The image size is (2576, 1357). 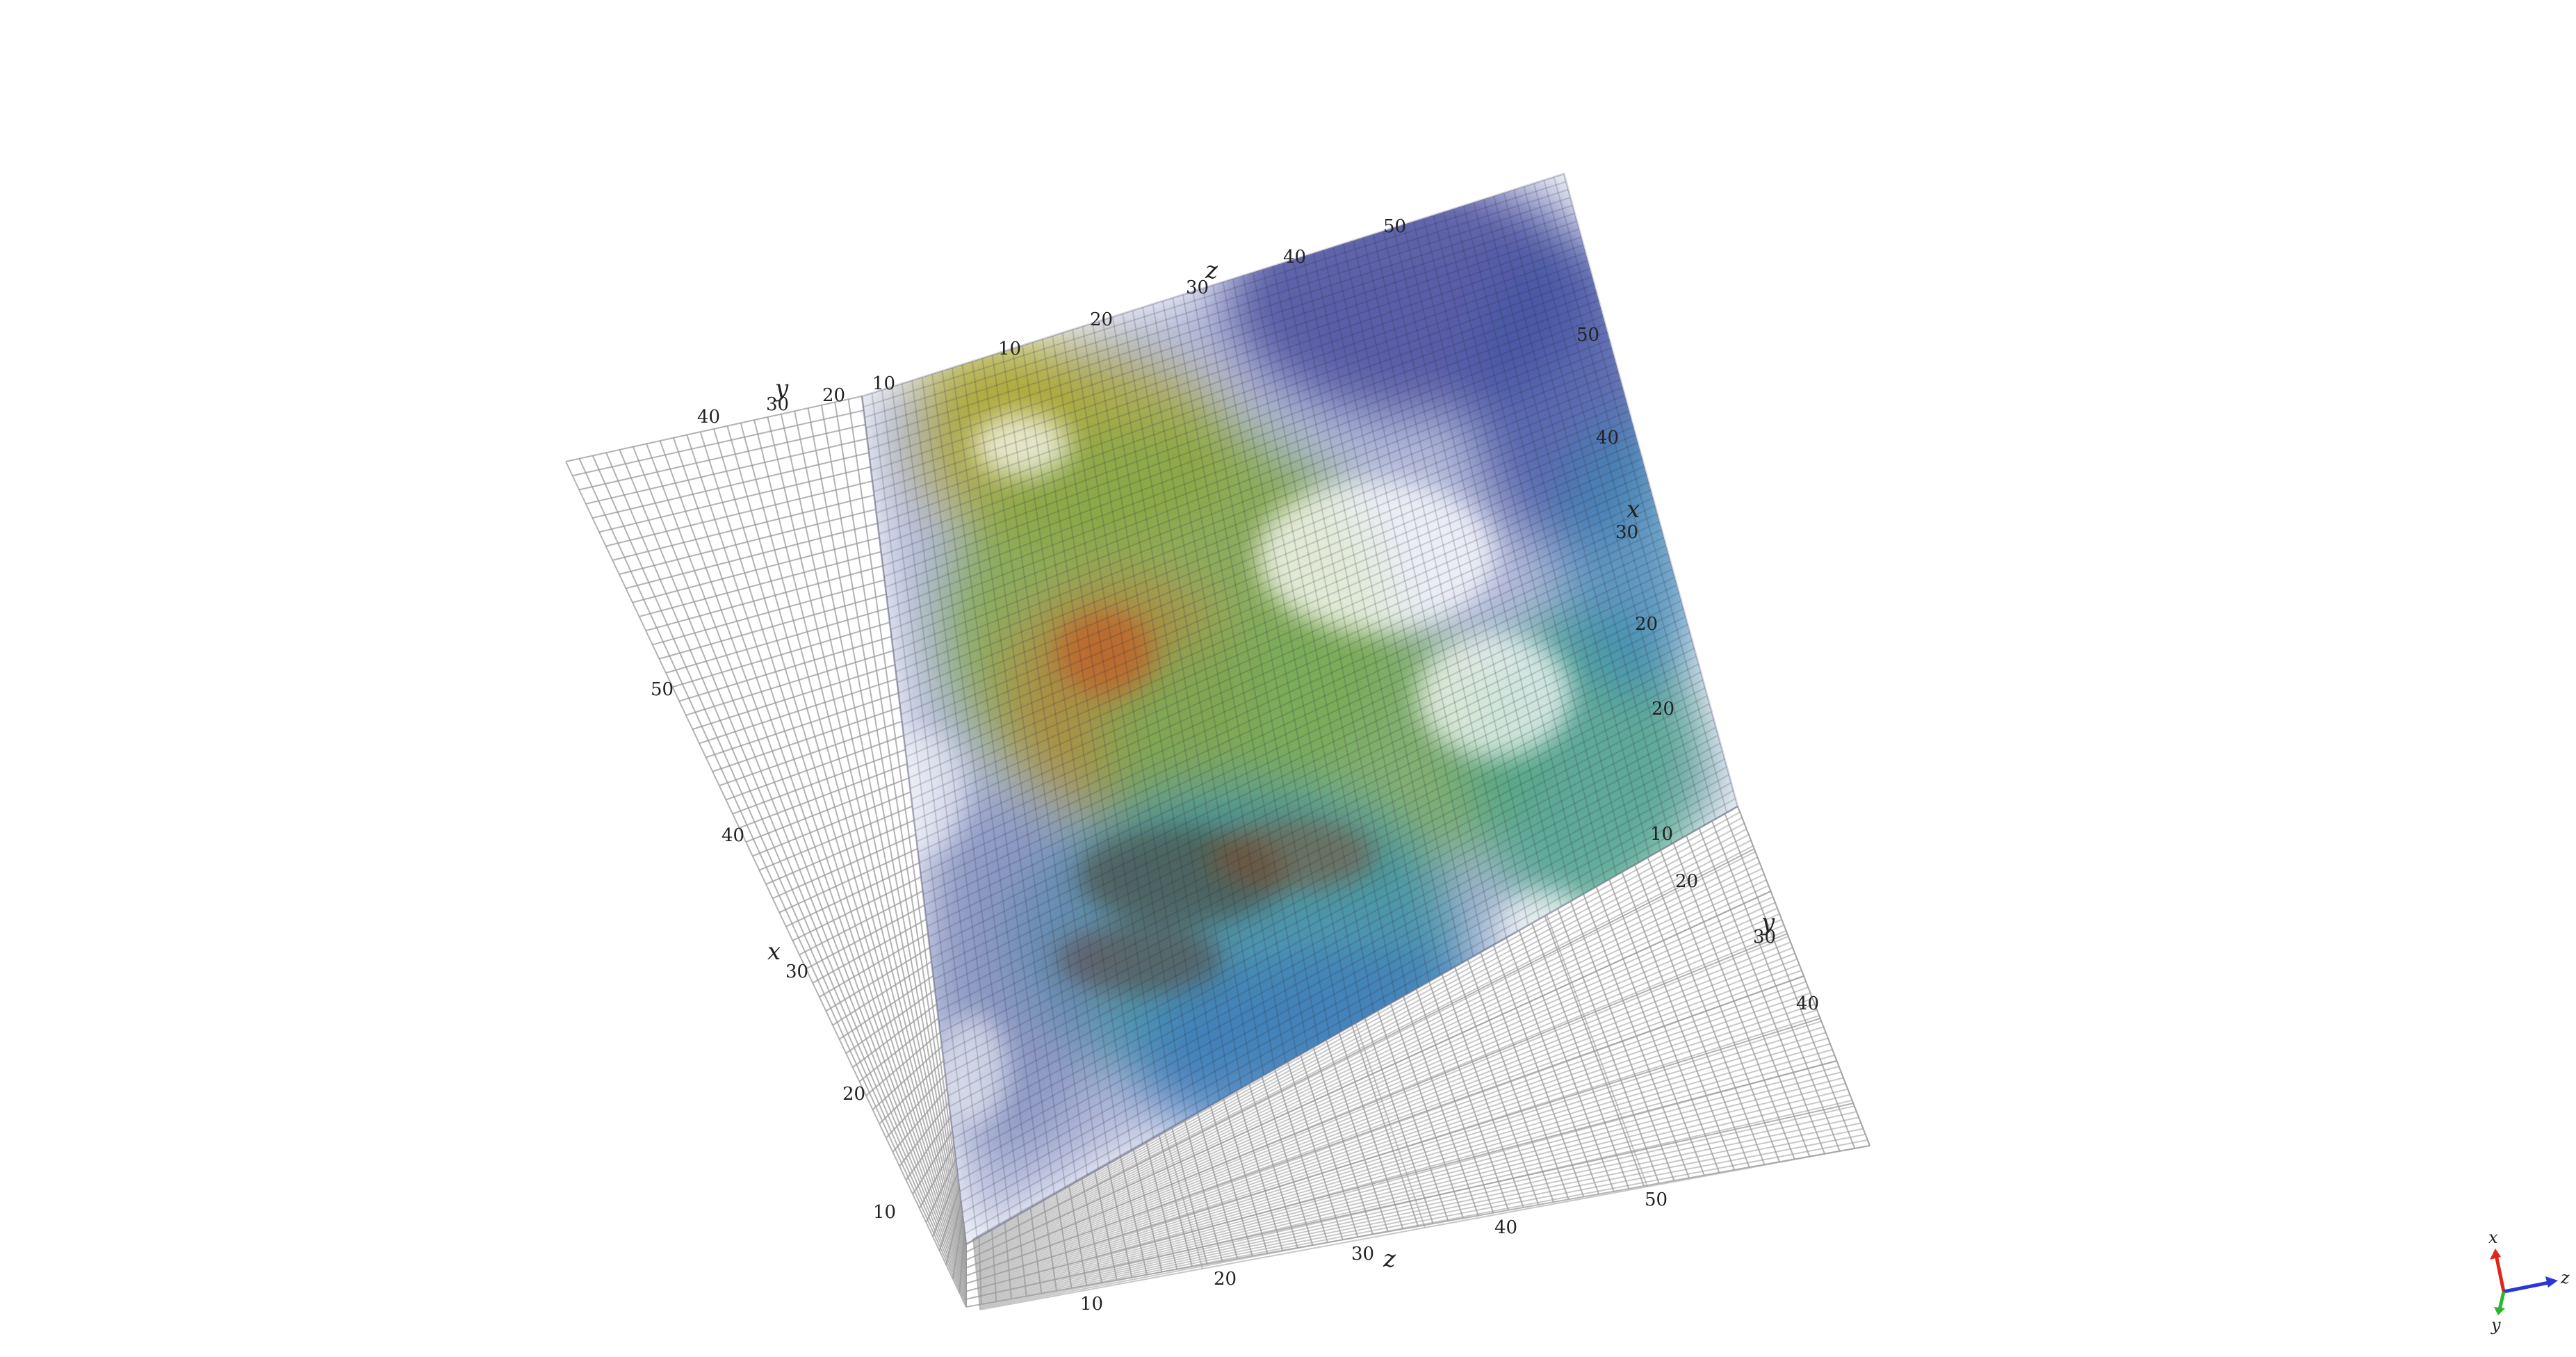 I want to click on axis-left-x: 10 20 30 40 50 x, so click(x=774, y=951).